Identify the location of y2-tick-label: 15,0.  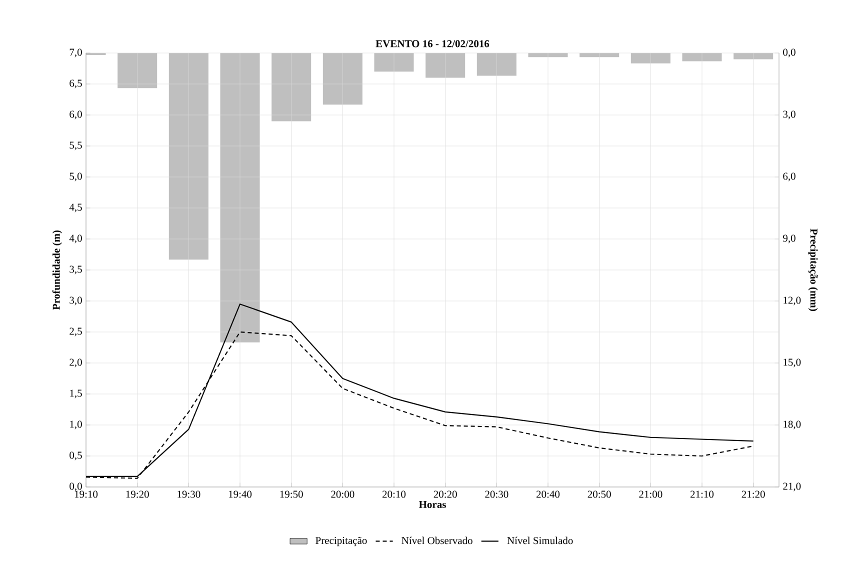
(792, 363).